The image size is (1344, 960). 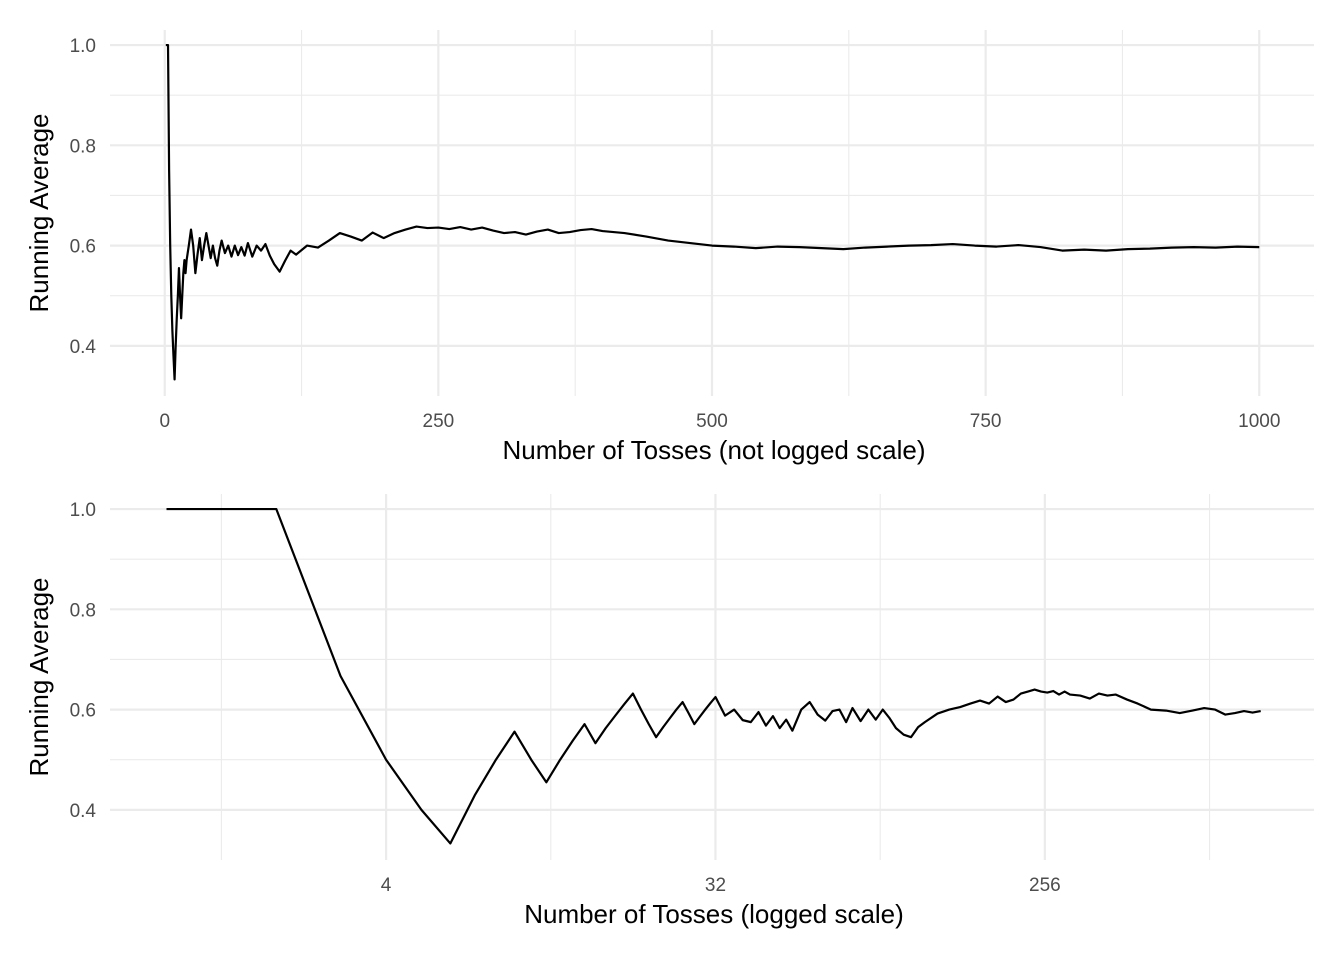 What do you see at coordinates (39, 676) in the screenshot?
I see `bottom-y-axis-title: Running Average` at bounding box center [39, 676].